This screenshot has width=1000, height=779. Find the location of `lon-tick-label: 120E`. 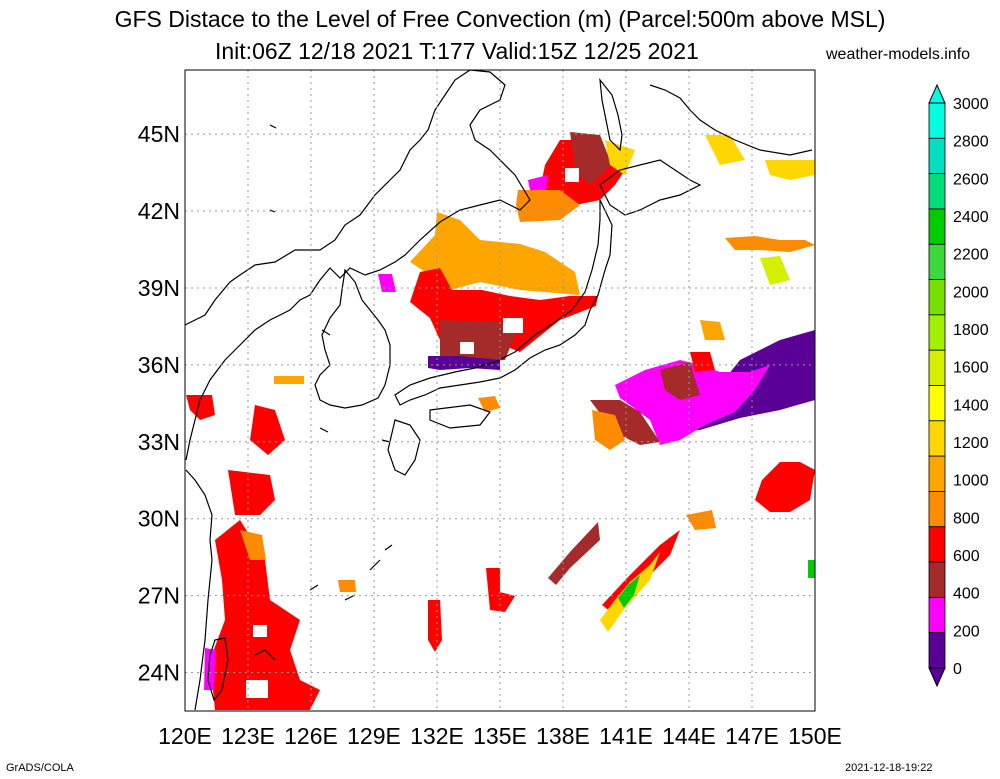

lon-tick-label: 120E is located at coordinates (185, 736).